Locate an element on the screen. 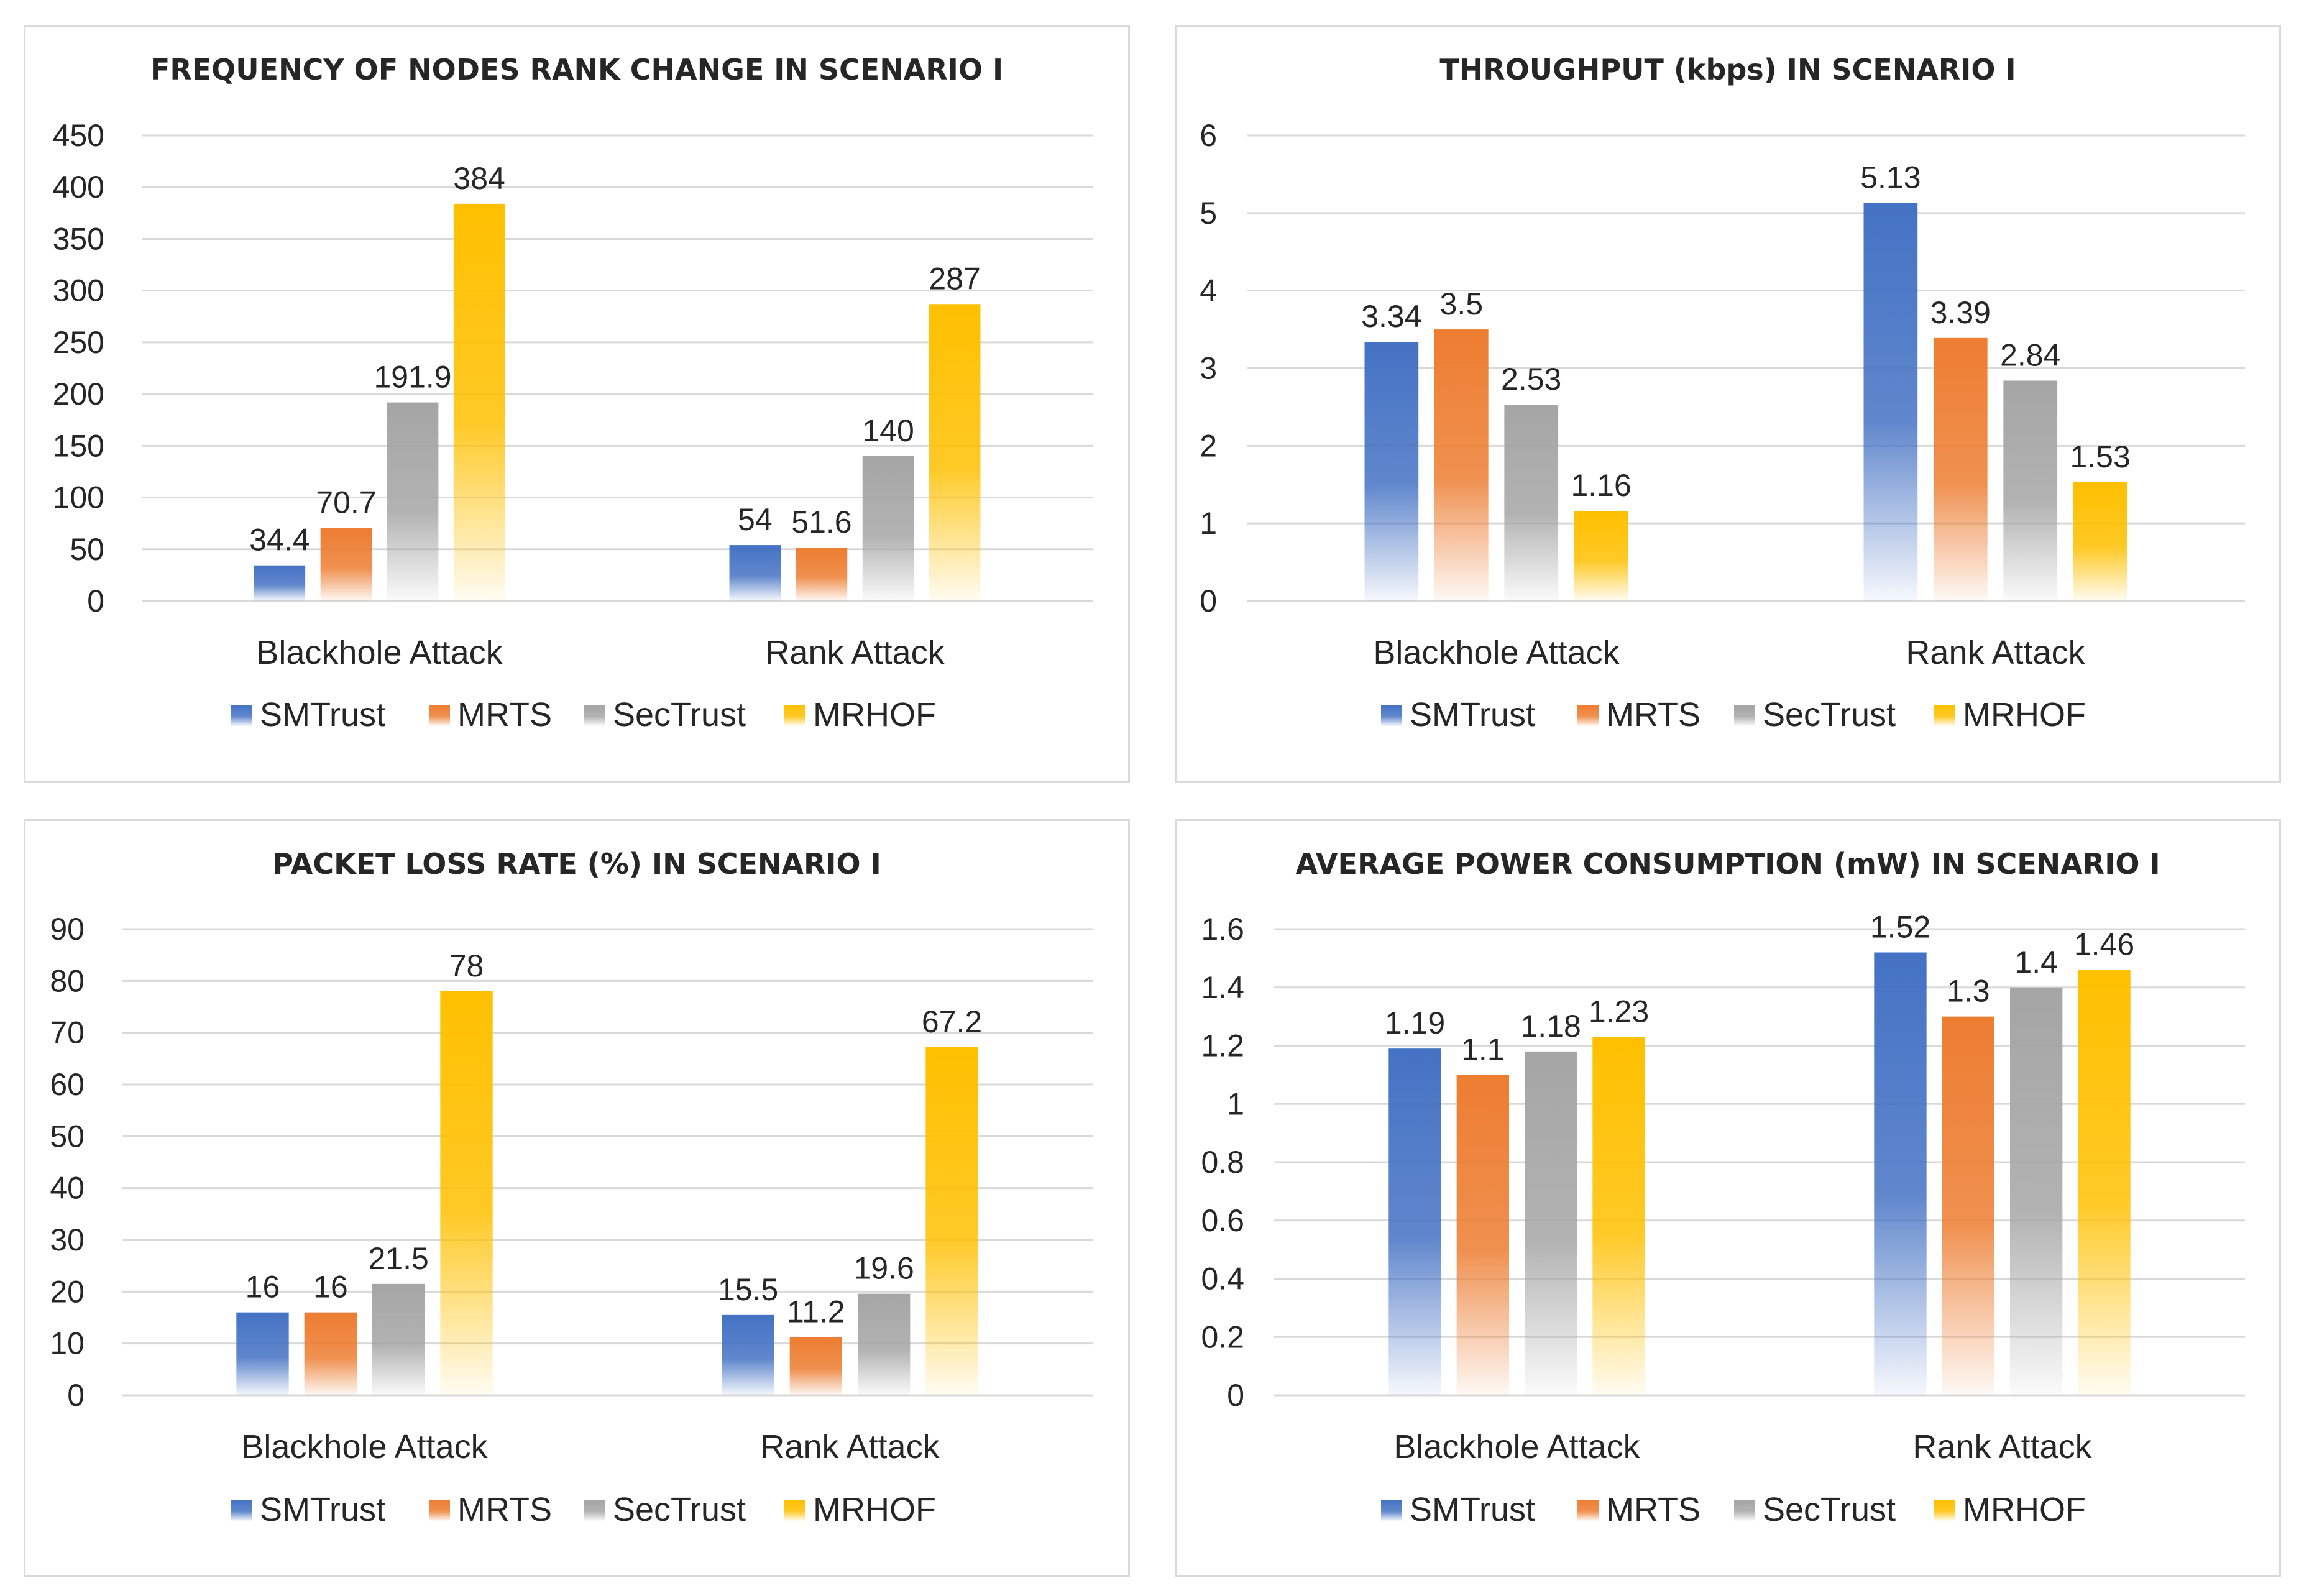 The image size is (2304, 1596). y-tick-label: 80 is located at coordinates (67, 980).